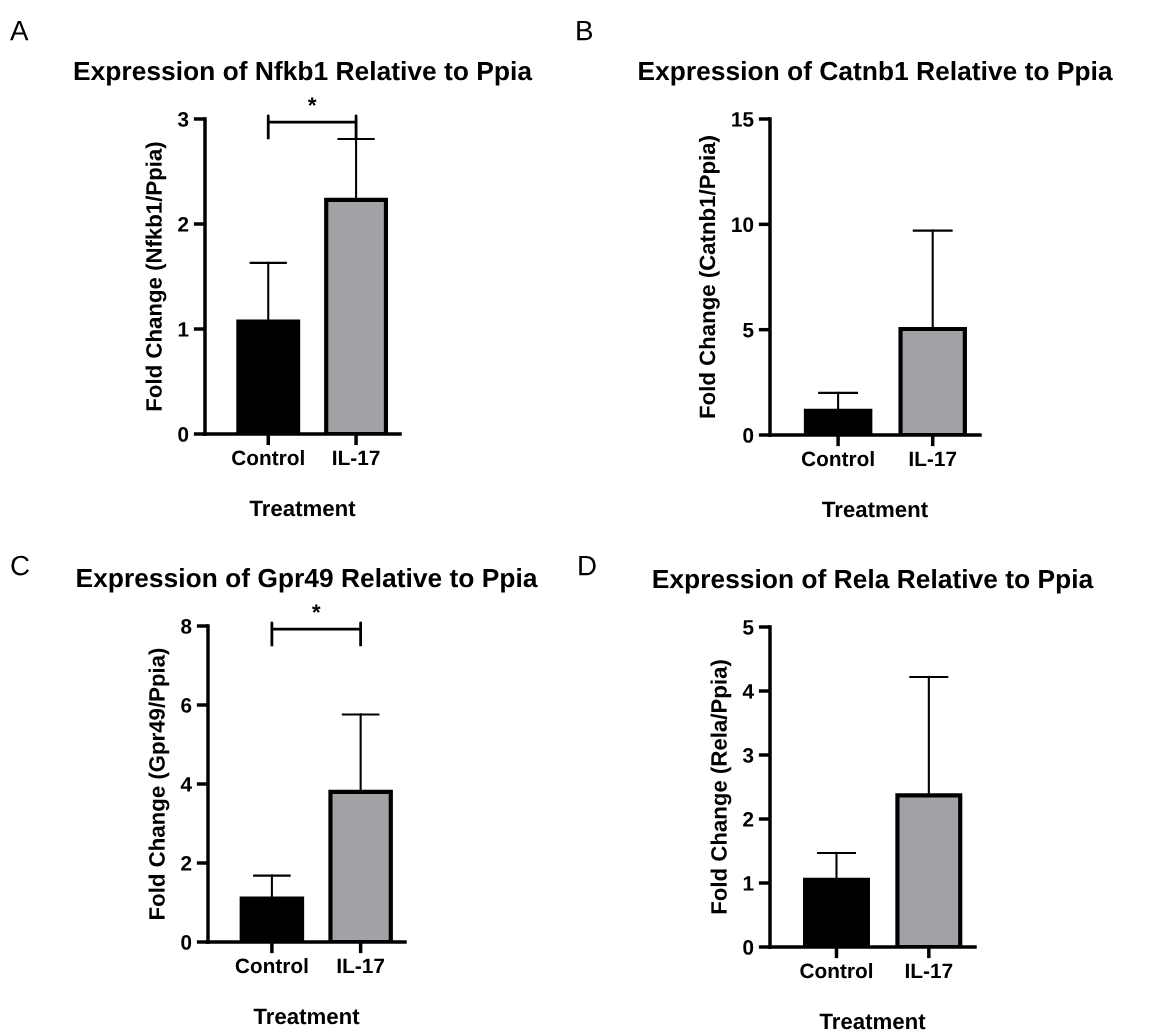 Image resolution: width=1161 pixels, height=1034 pixels. What do you see at coordinates (743, 119) in the screenshot?
I see `y-tick-label: 15` at bounding box center [743, 119].